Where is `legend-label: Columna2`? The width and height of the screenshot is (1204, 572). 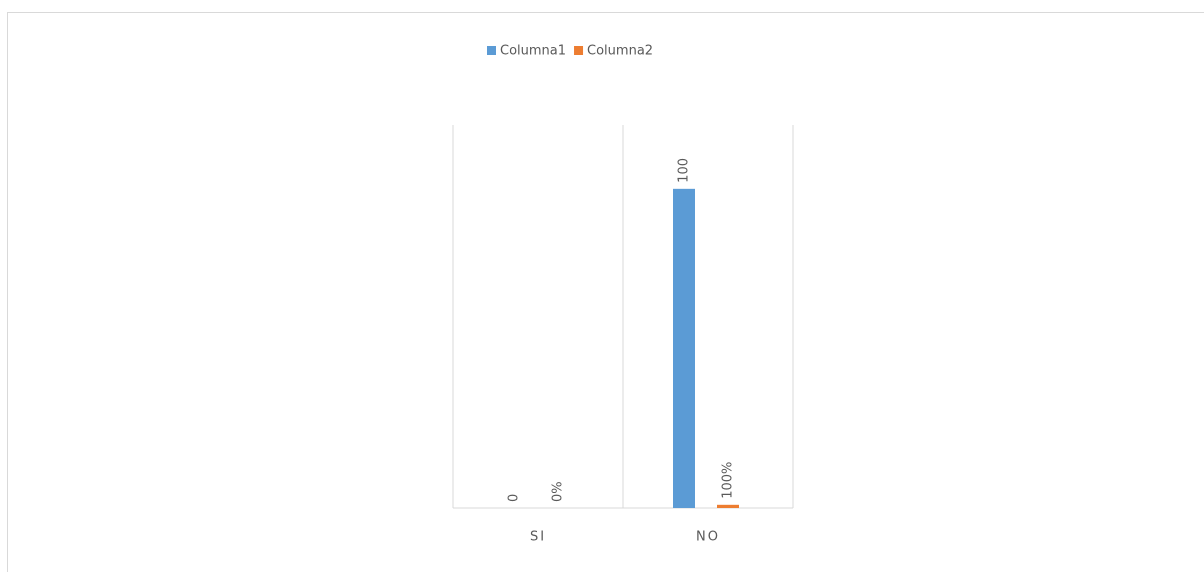
legend-label: Columna2 is located at coordinates (620, 51).